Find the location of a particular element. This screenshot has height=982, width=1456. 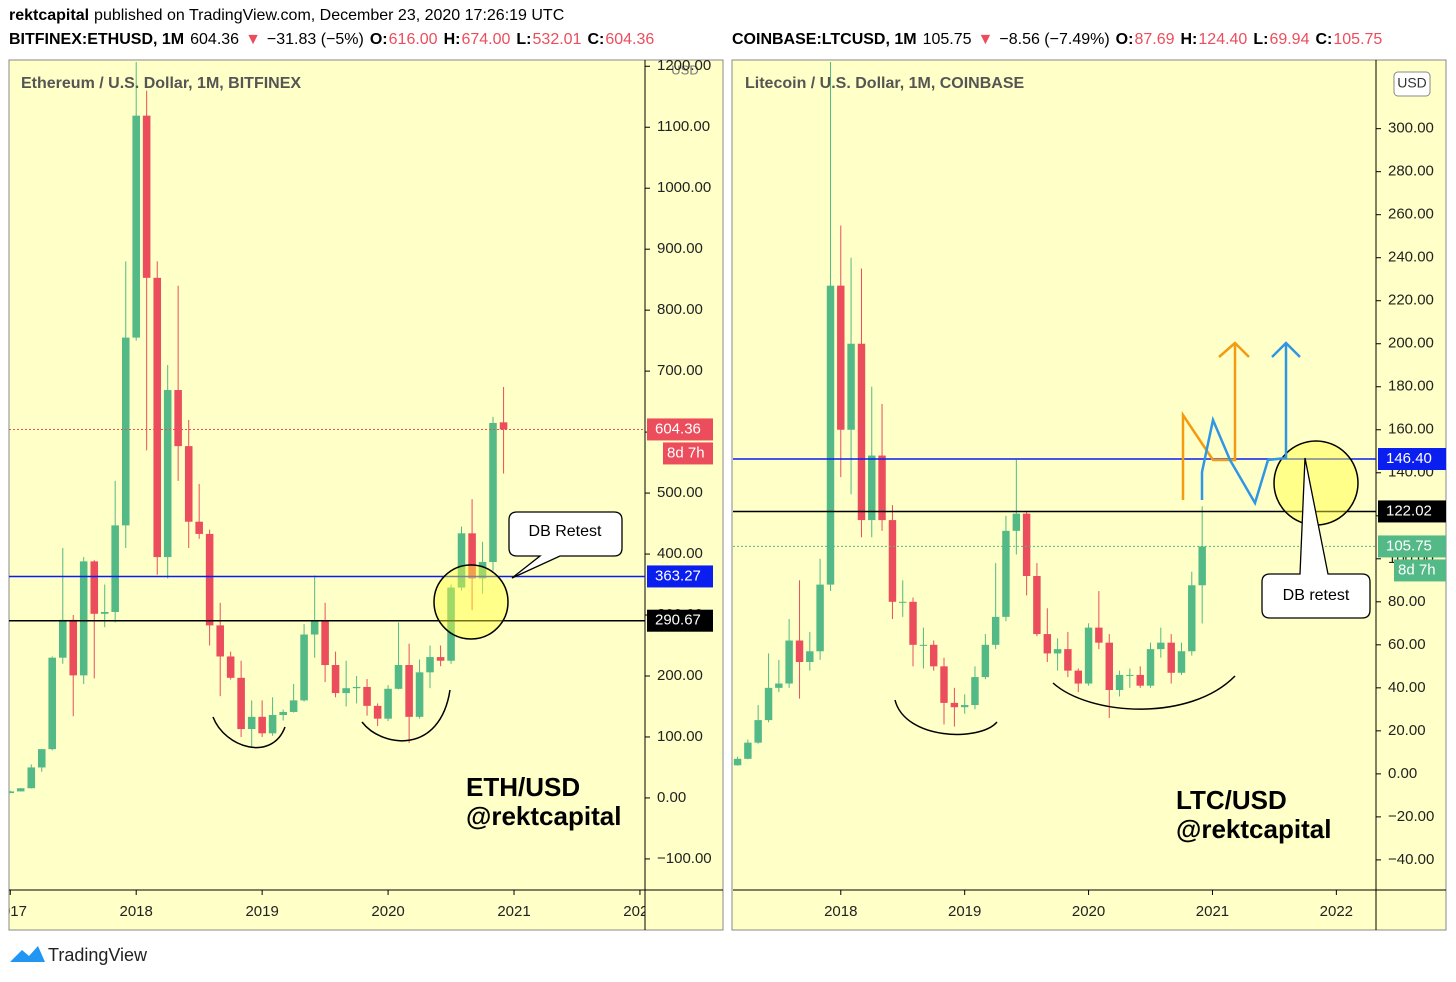

quote-part: L: is located at coordinates (523, 39).